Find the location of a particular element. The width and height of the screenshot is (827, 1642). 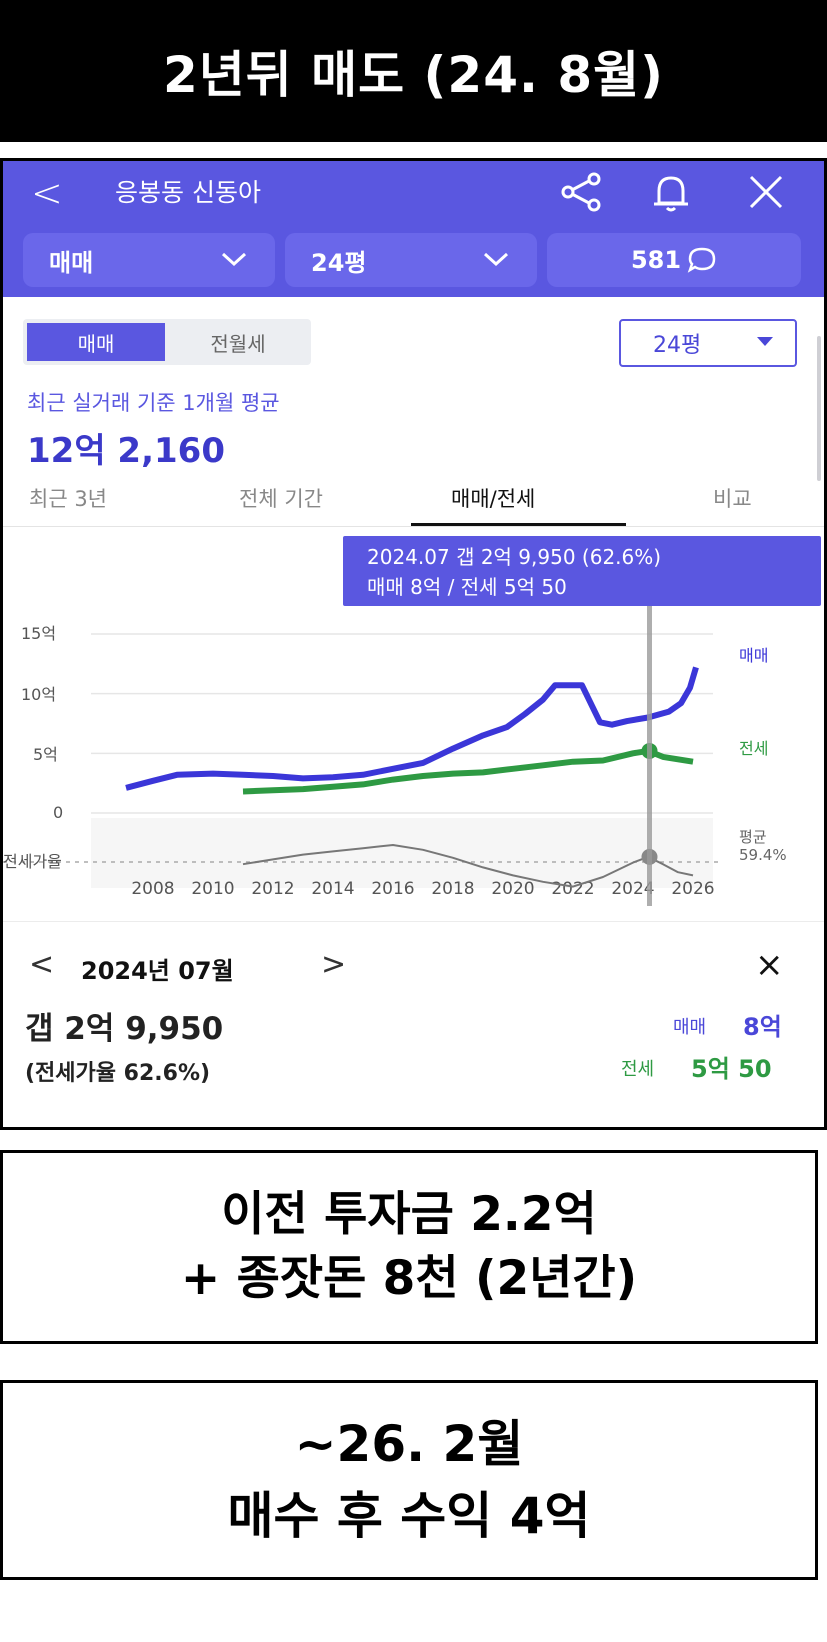

segment-sale: 매매 is located at coordinates (96, 342).